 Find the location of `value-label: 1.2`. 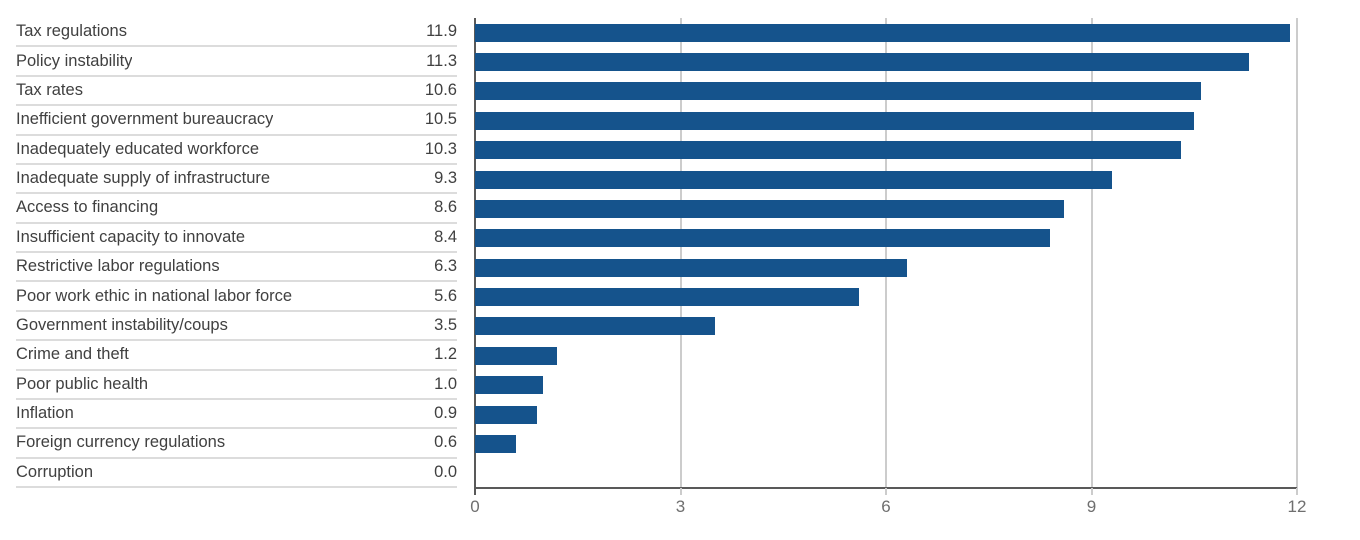

value-label: 1.2 is located at coordinates (445, 354).